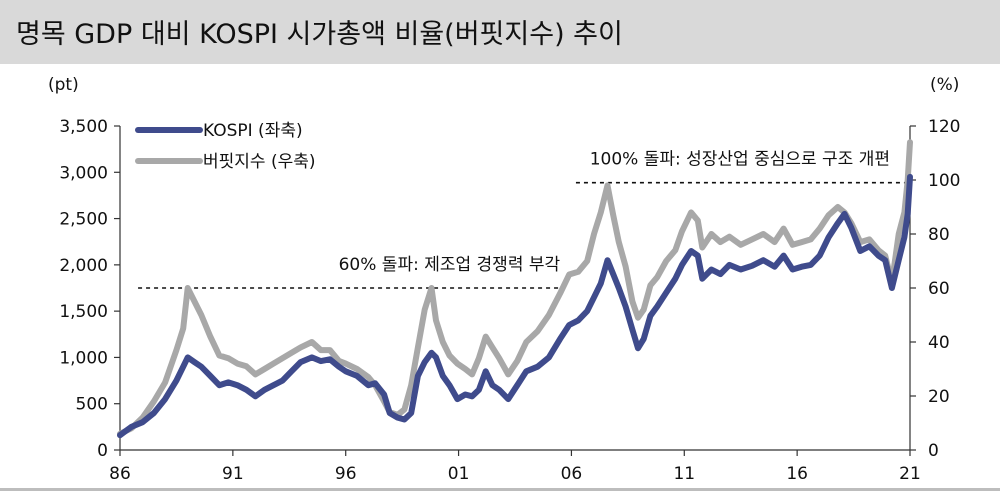  Describe the element at coordinates (944, 85) in the screenshot. I see `right-axis-unit: (%)` at that location.